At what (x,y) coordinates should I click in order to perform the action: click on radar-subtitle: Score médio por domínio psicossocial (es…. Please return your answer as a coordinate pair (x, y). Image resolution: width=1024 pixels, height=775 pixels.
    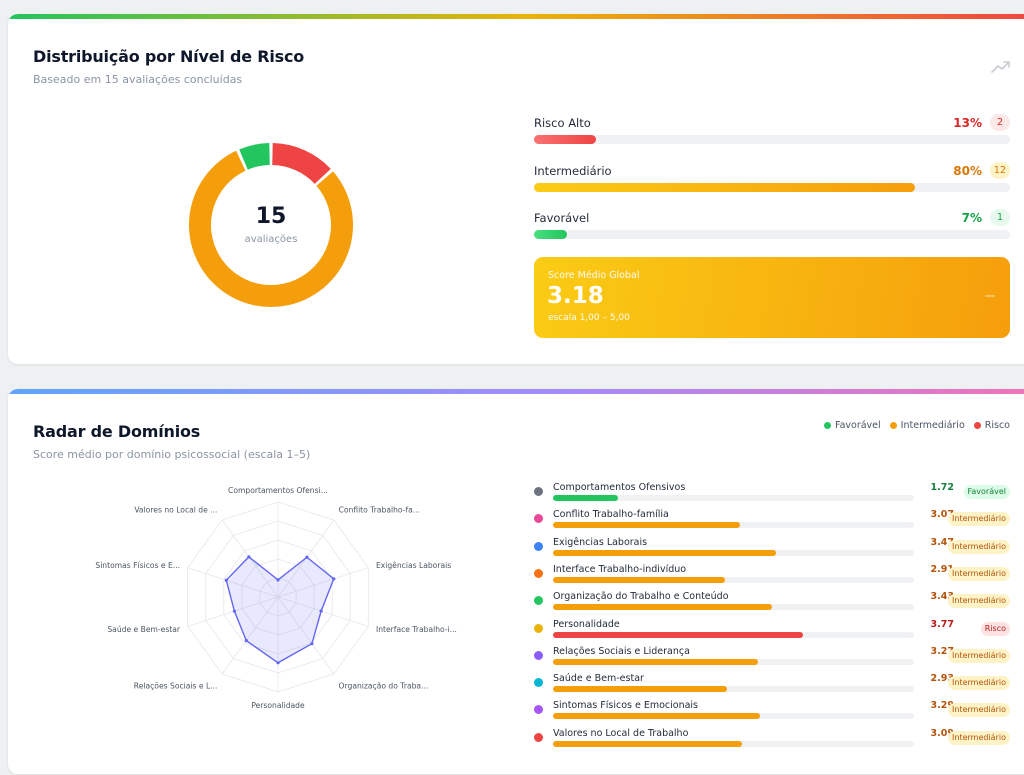
    Looking at the image, I should click on (172, 454).